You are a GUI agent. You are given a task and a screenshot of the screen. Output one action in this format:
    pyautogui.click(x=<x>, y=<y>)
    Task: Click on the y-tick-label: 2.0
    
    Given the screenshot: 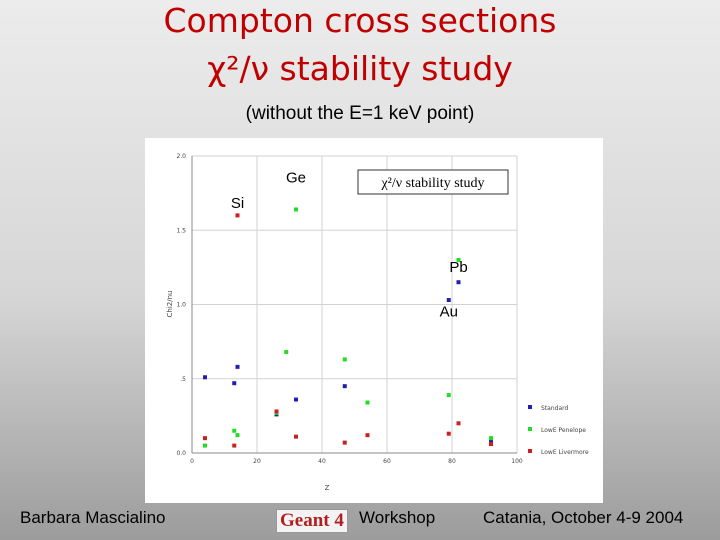 What is the action you would take?
    pyautogui.click(x=181, y=156)
    